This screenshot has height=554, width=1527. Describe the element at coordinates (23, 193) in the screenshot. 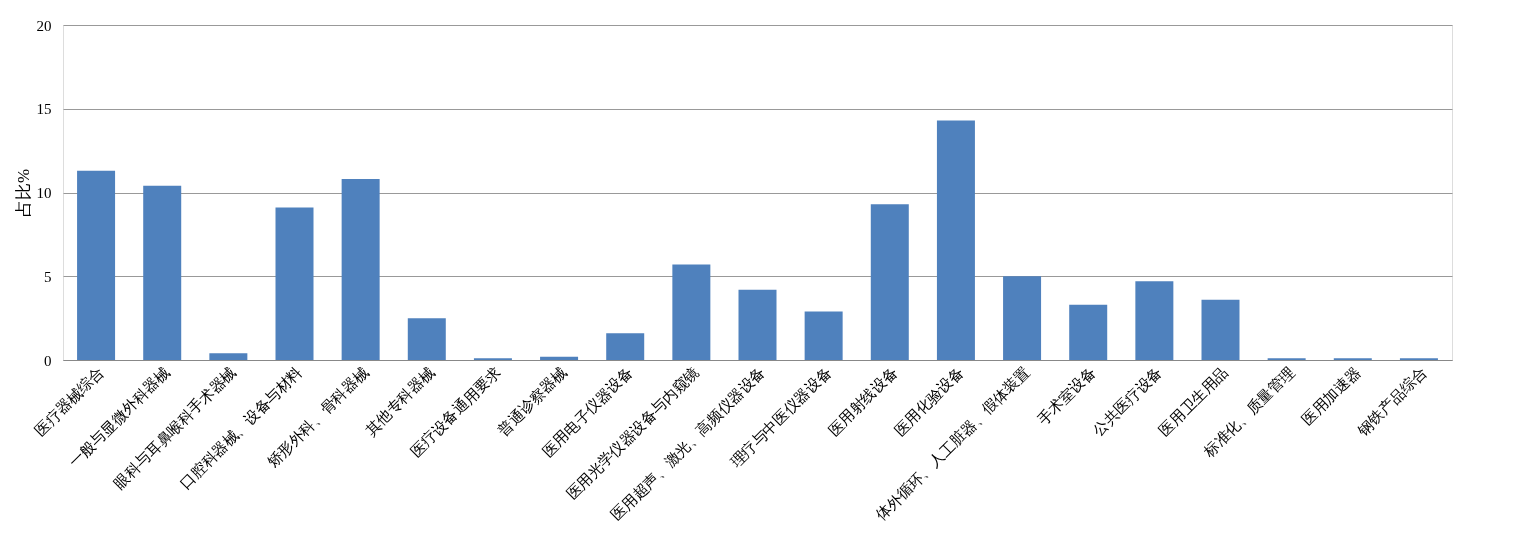

I see `y-axis-title: 占比%` at that location.